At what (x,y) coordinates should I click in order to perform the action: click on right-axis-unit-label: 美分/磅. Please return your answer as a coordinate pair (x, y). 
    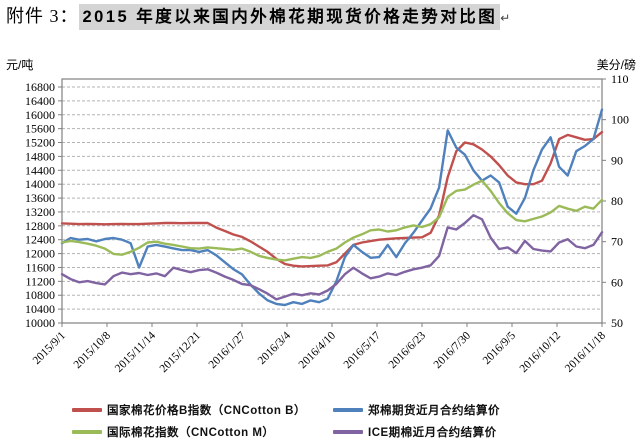
    Looking at the image, I should click on (616, 64).